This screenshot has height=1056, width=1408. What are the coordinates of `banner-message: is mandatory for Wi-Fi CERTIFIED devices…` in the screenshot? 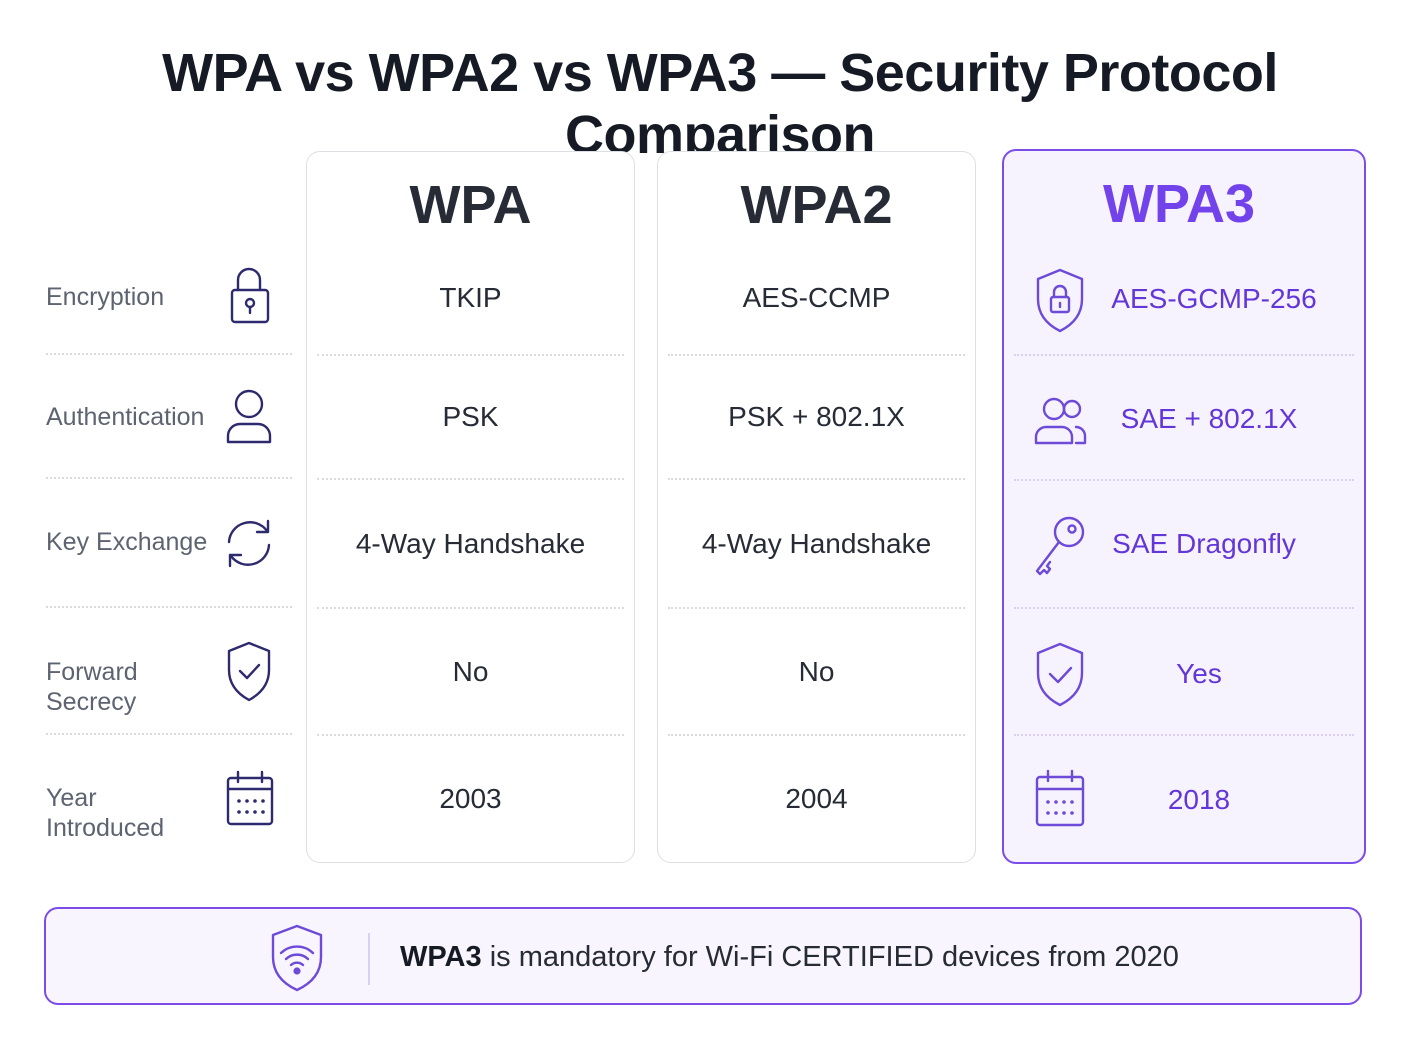 It's located at (830, 957).